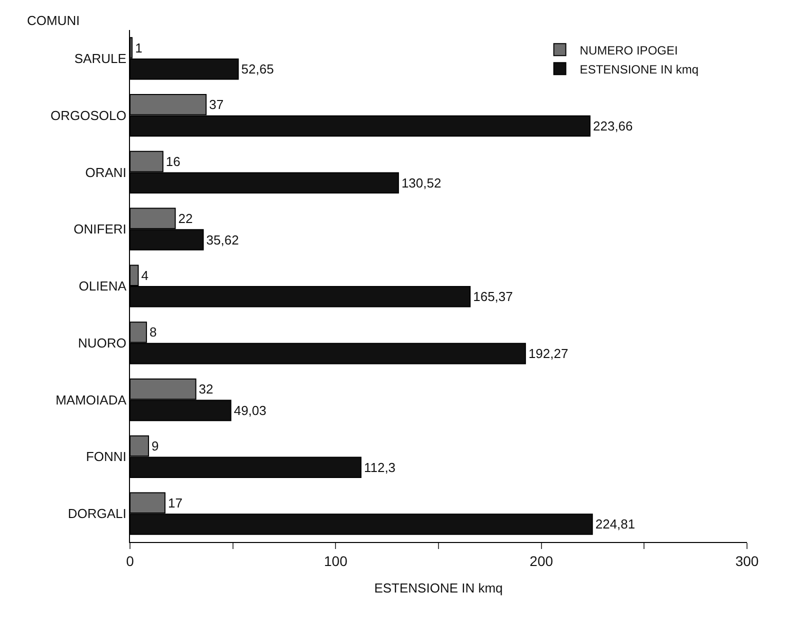  What do you see at coordinates (216, 104) in the screenshot?
I see `data-label: 37` at bounding box center [216, 104].